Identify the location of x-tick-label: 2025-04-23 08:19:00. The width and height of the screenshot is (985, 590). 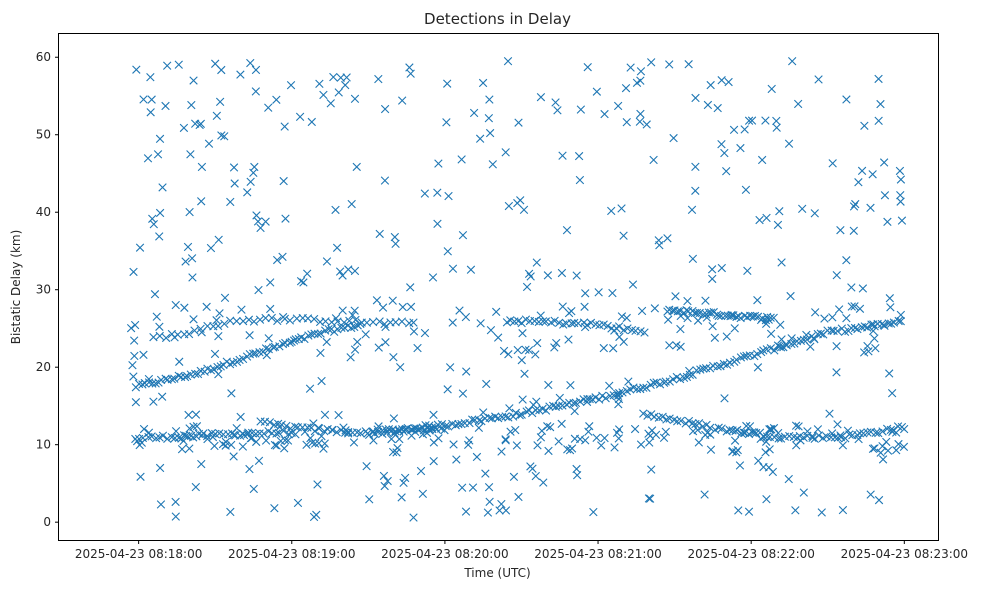
(291, 554).